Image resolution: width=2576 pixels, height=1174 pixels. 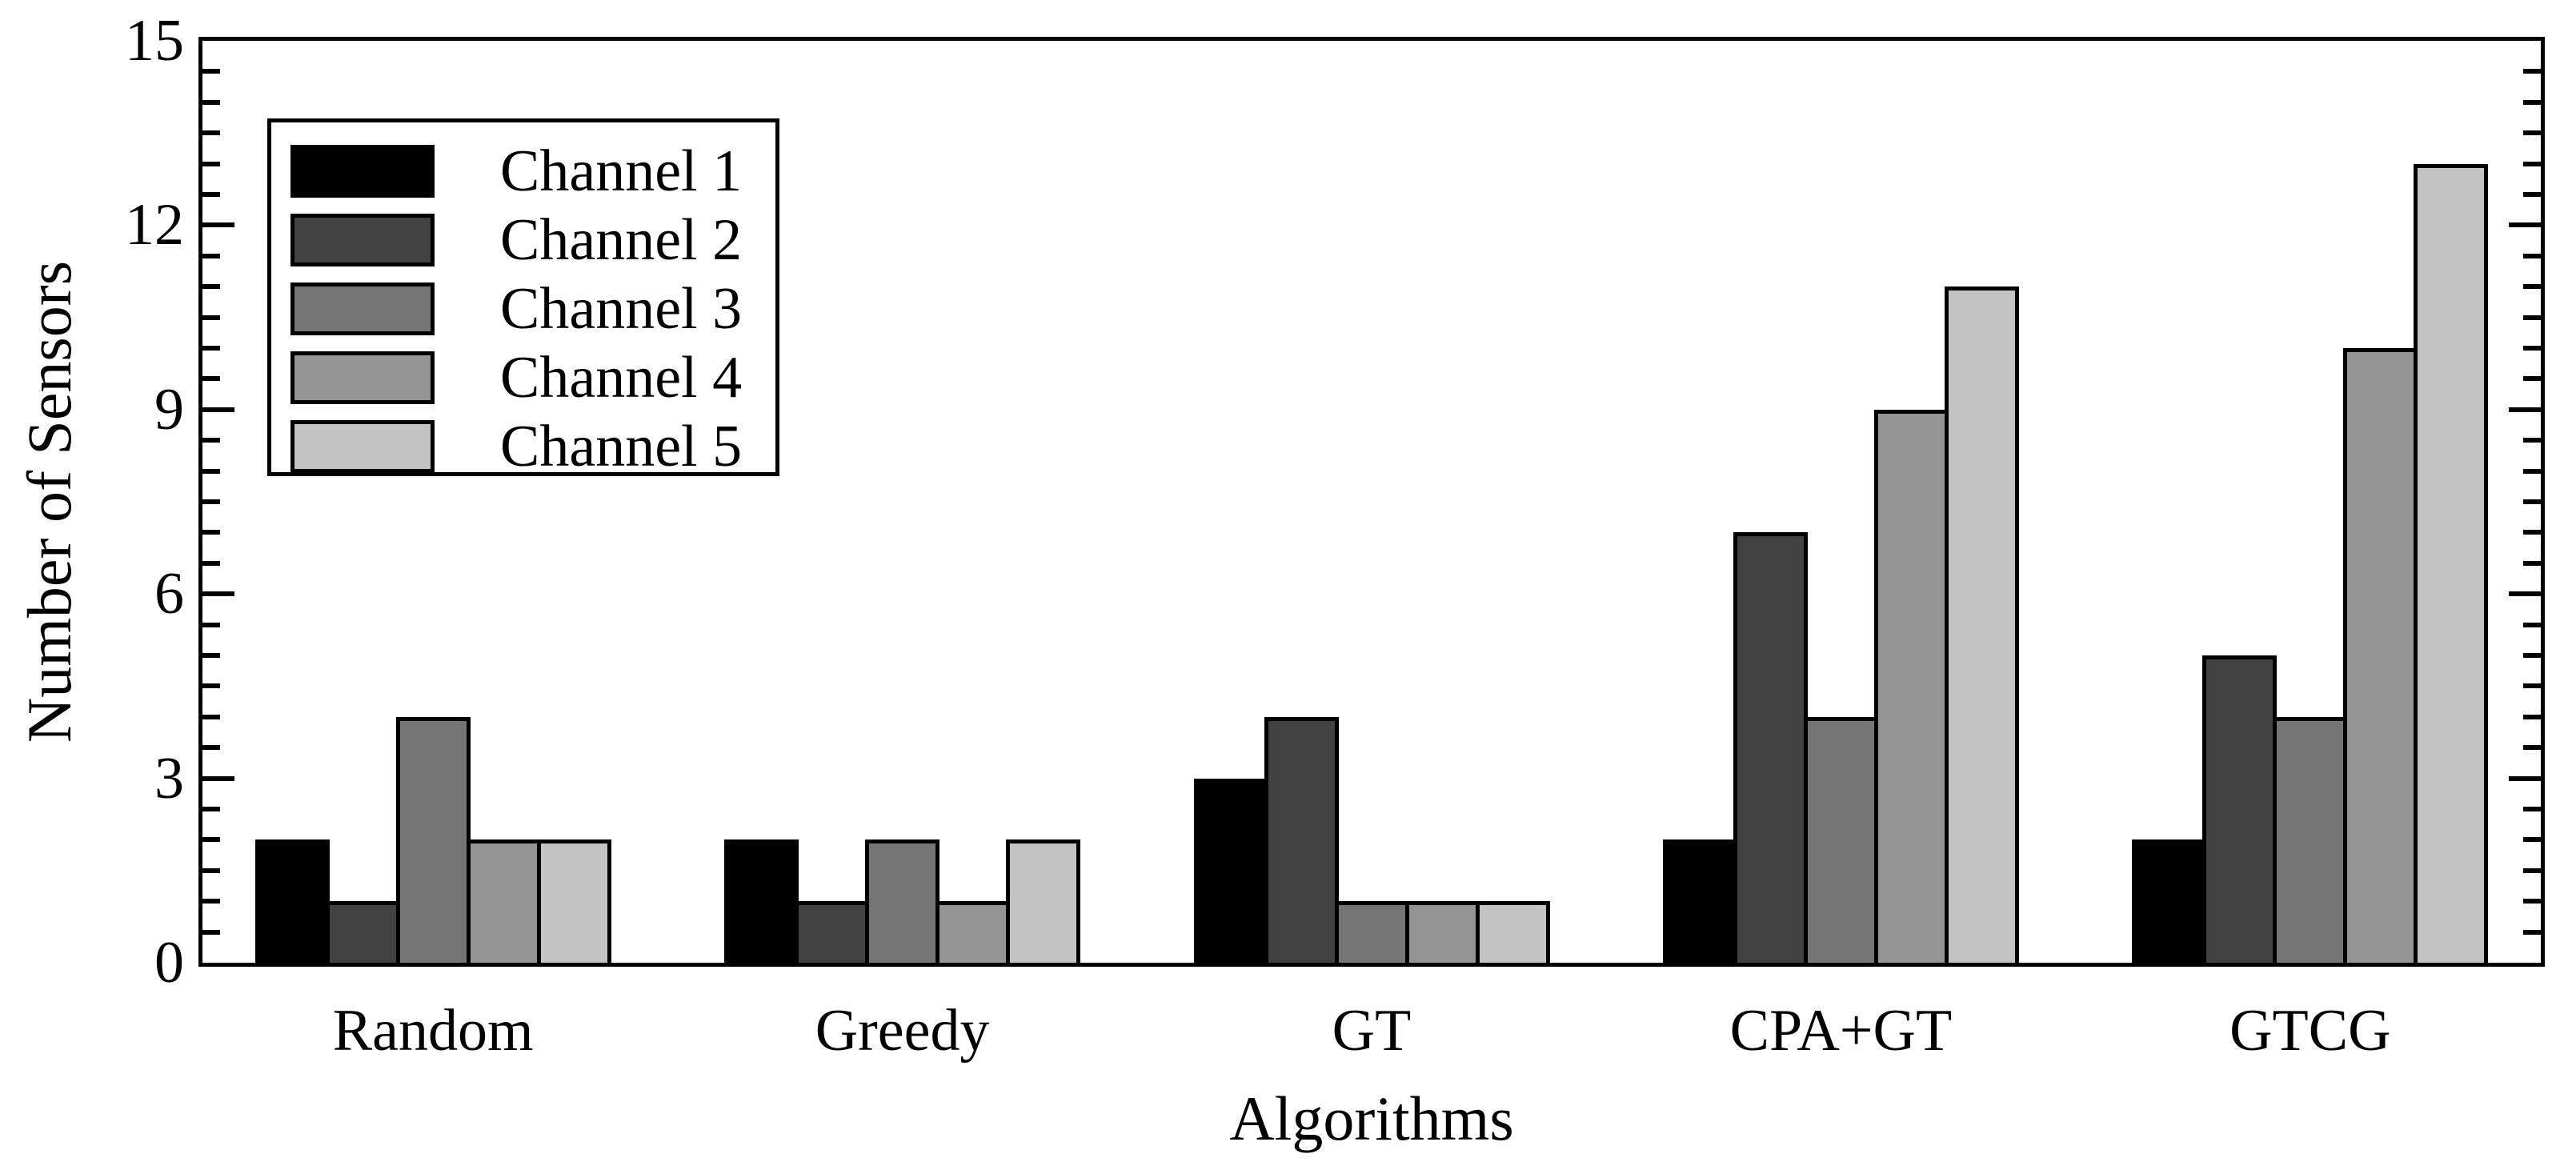 I want to click on category-label: Random, so click(x=433, y=1031).